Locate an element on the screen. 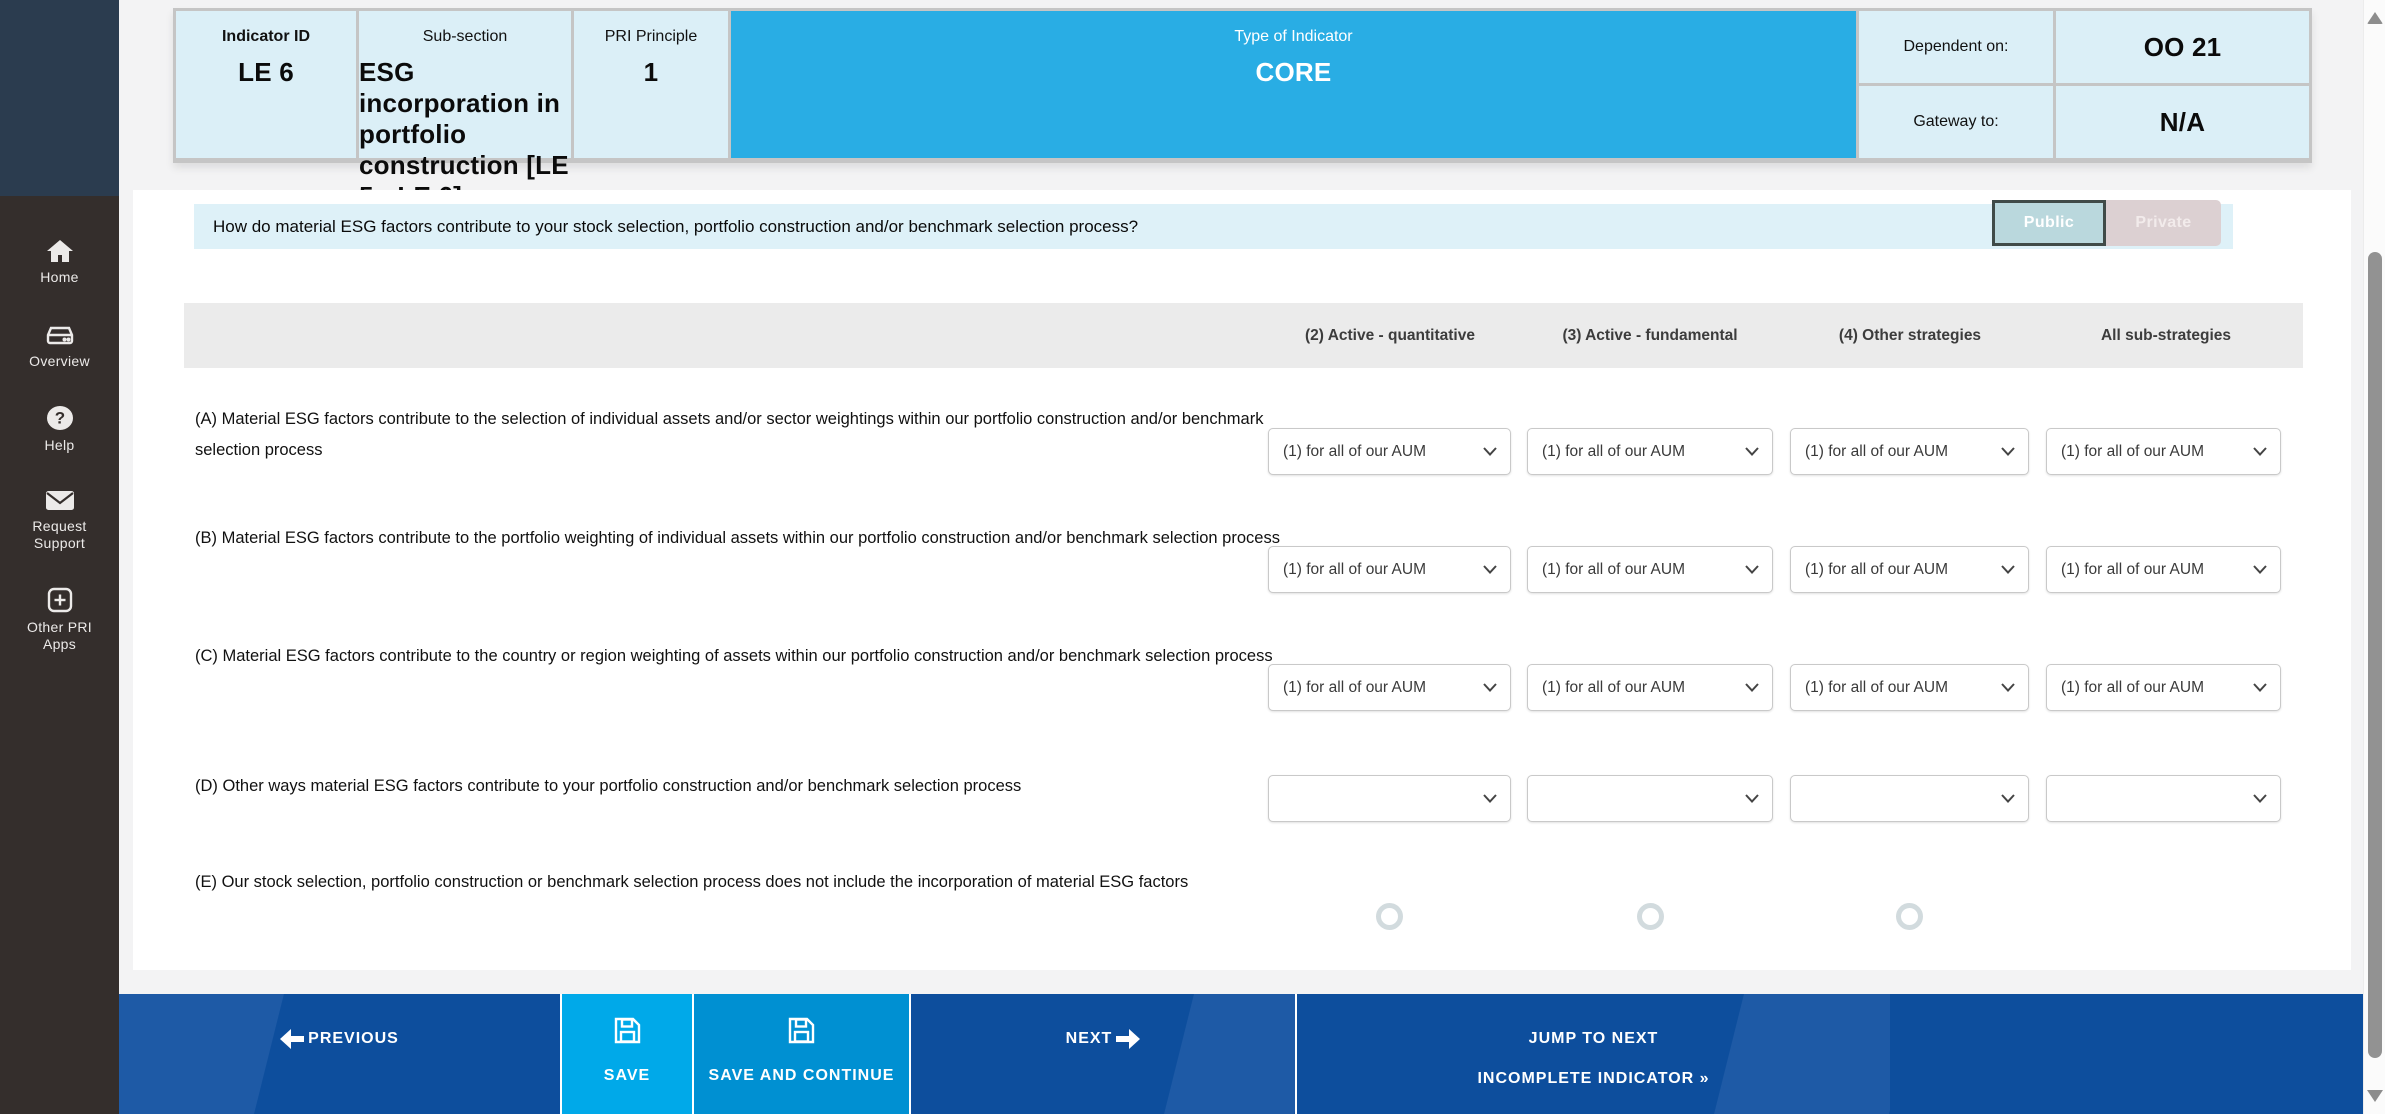 Image resolution: width=2385 pixels, height=1114 pixels. previous-button: PREVIOUS is located at coordinates (339, 1054).